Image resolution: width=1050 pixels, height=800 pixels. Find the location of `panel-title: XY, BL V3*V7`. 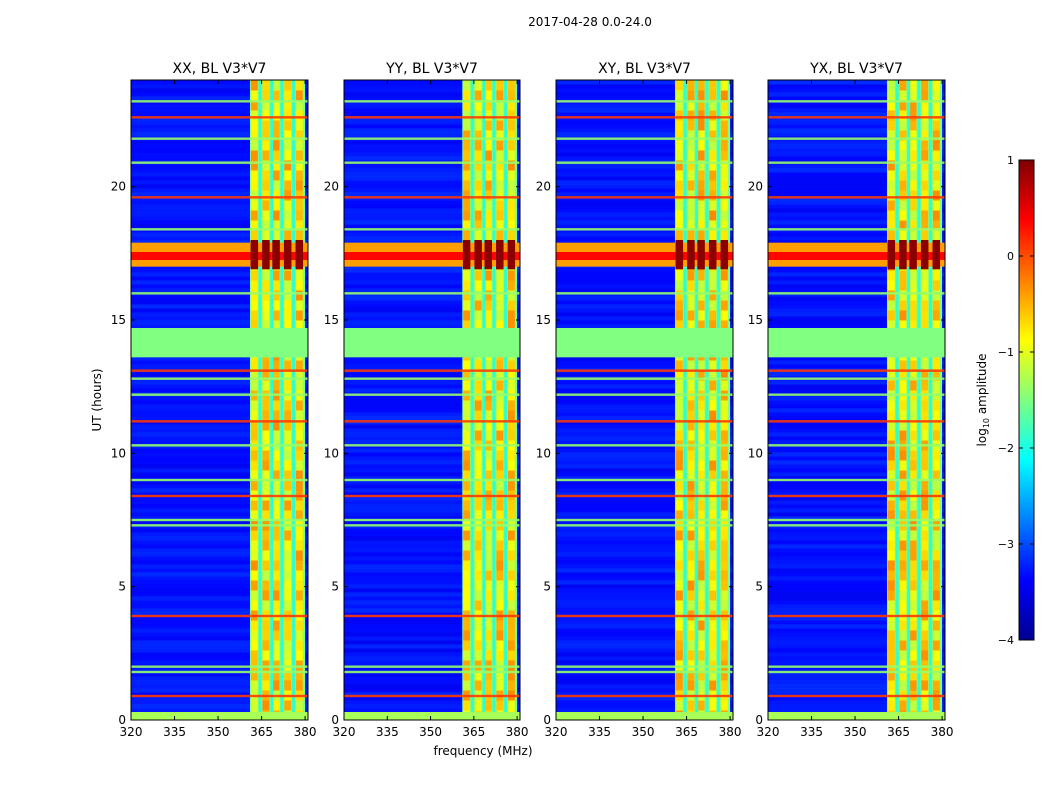

panel-title: XY, BL V3*V7 is located at coordinates (644, 69).